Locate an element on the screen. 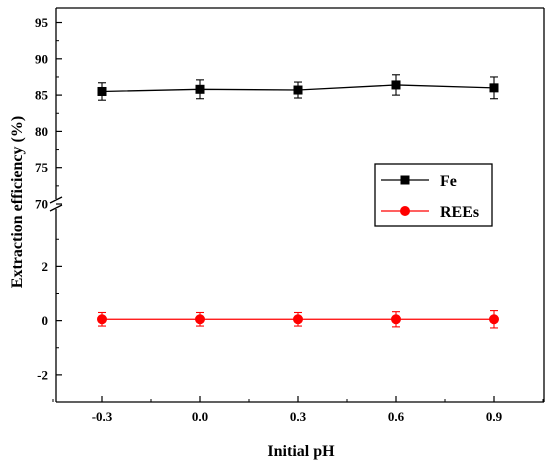 The image size is (550, 464). legend-label: Fe is located at coordinates (448, 181).